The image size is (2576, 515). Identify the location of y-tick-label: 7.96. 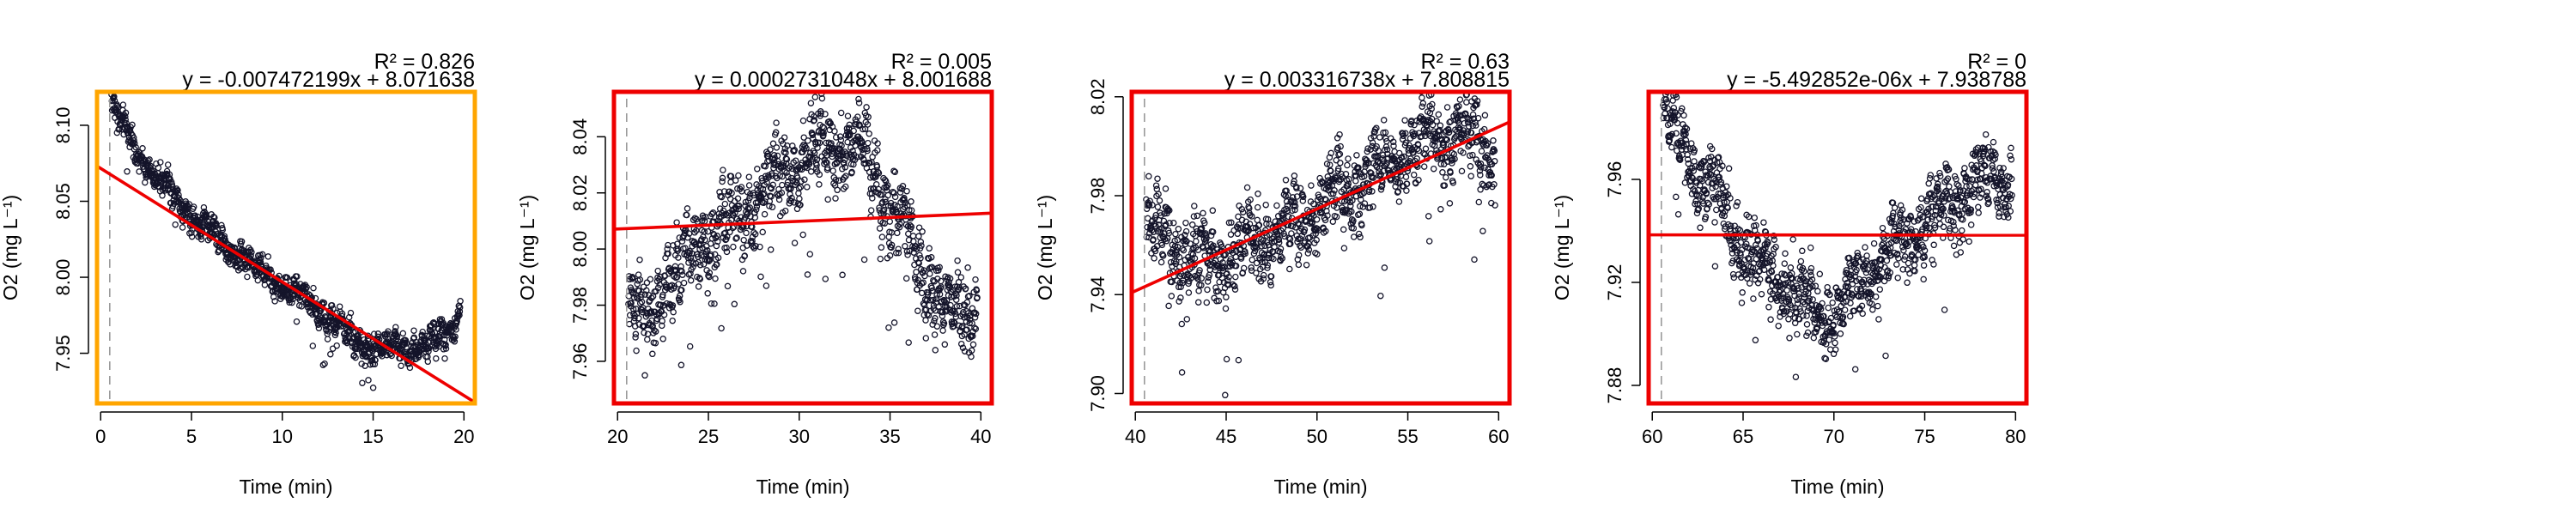
(580, 361).